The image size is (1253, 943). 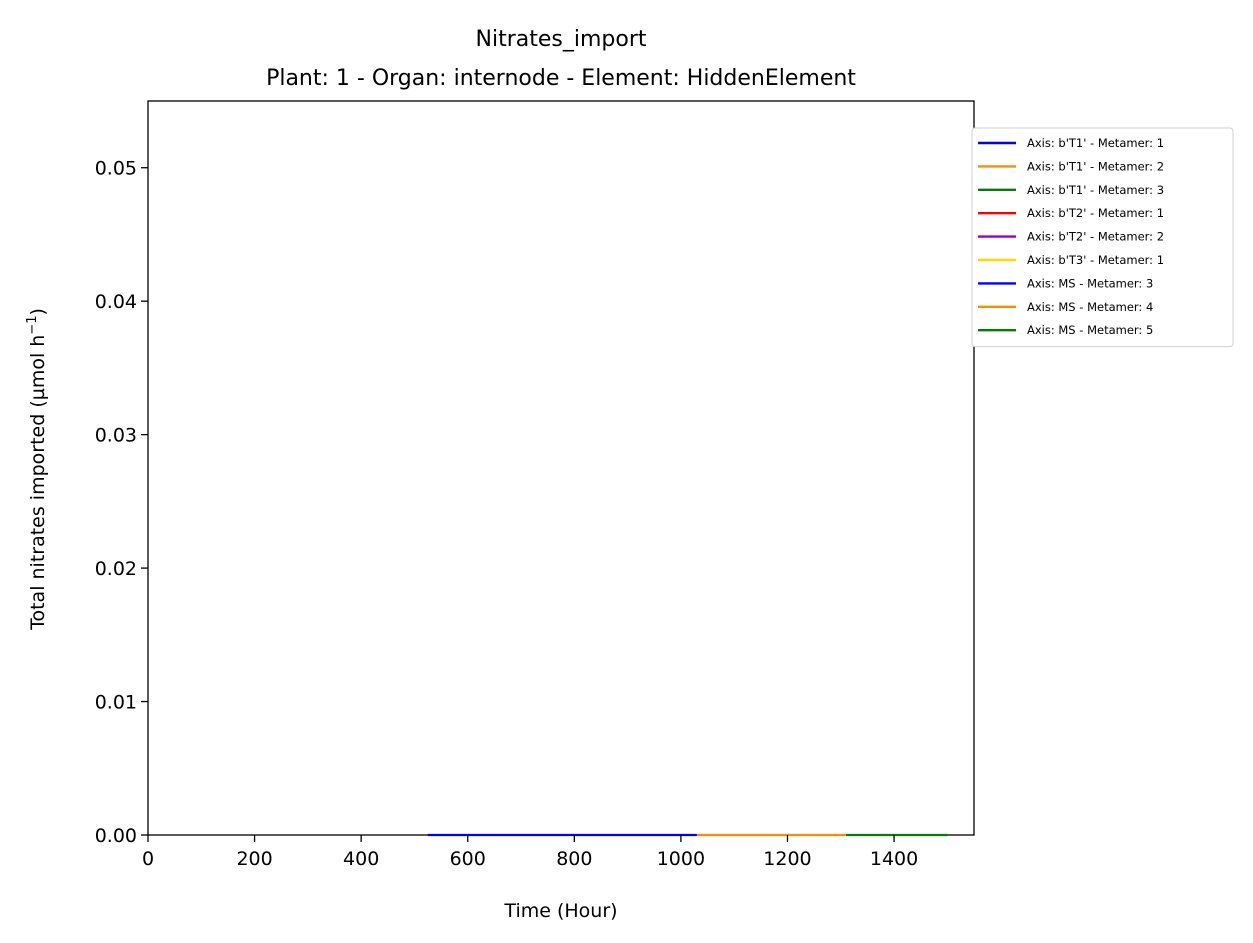 What do you see at coordinates (116, 703) in the screenshot?
I see `y-tick-label: 0.01` at bounding box center [116, 703].